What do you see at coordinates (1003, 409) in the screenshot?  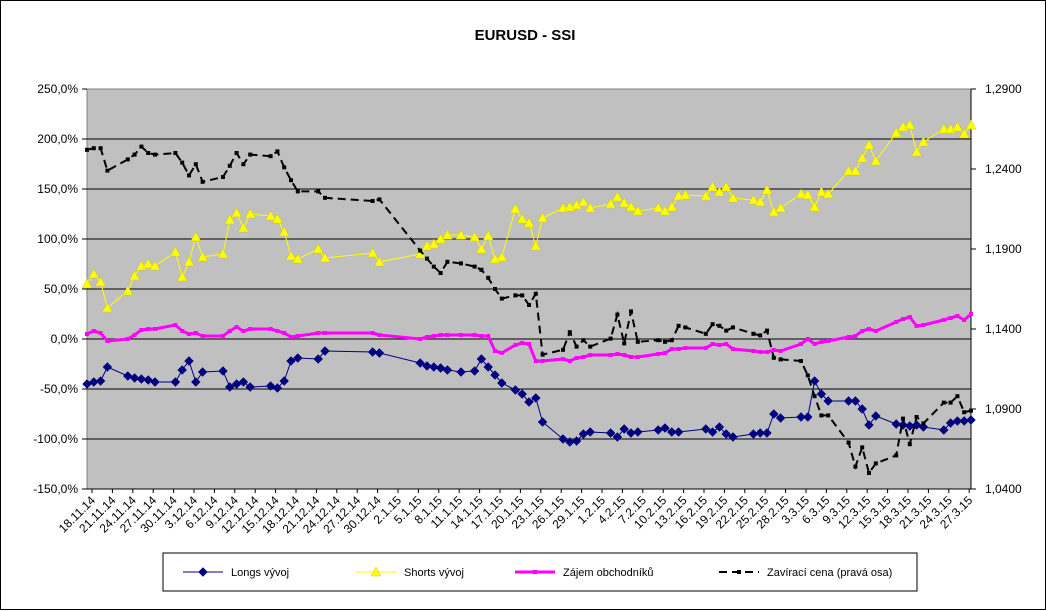 I see `right-tick-label: 1,0900` at bounding box center [1003, 409].